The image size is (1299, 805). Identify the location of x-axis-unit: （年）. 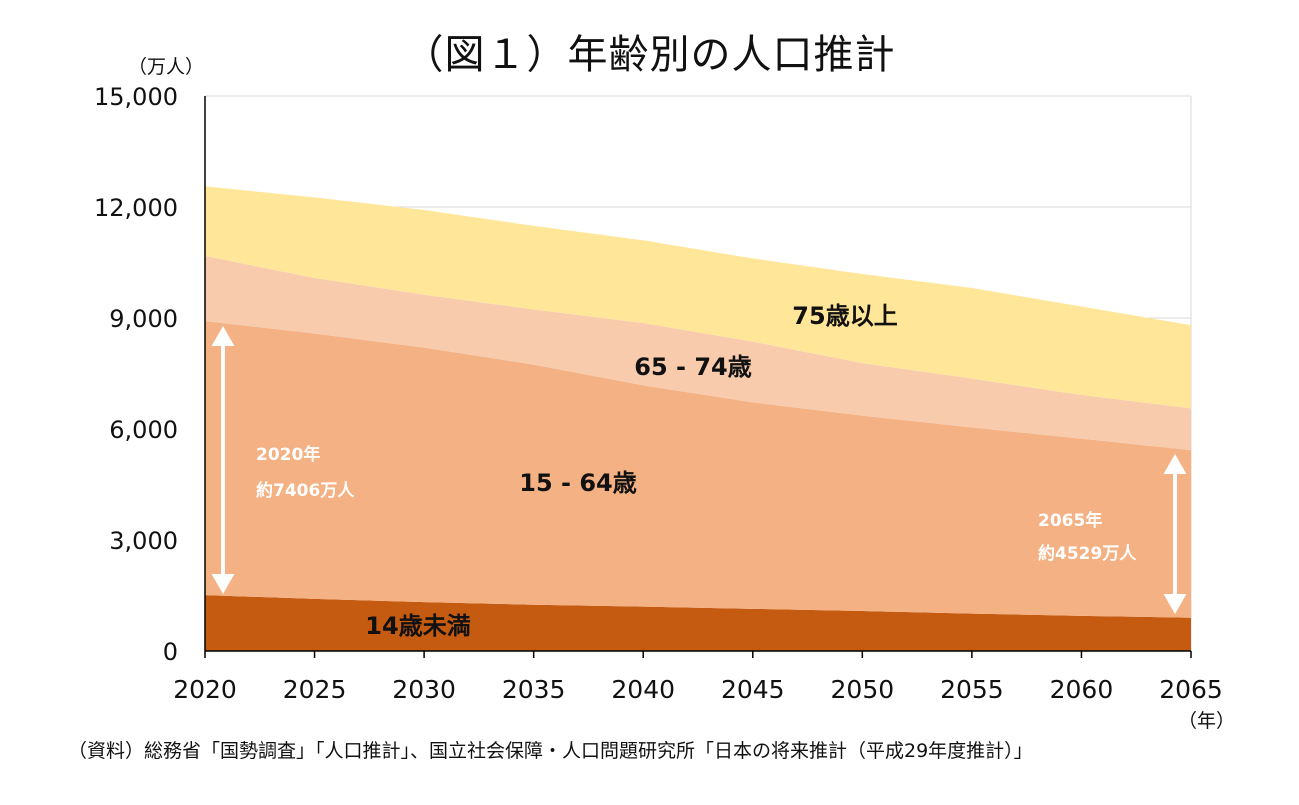
(1207, 721).